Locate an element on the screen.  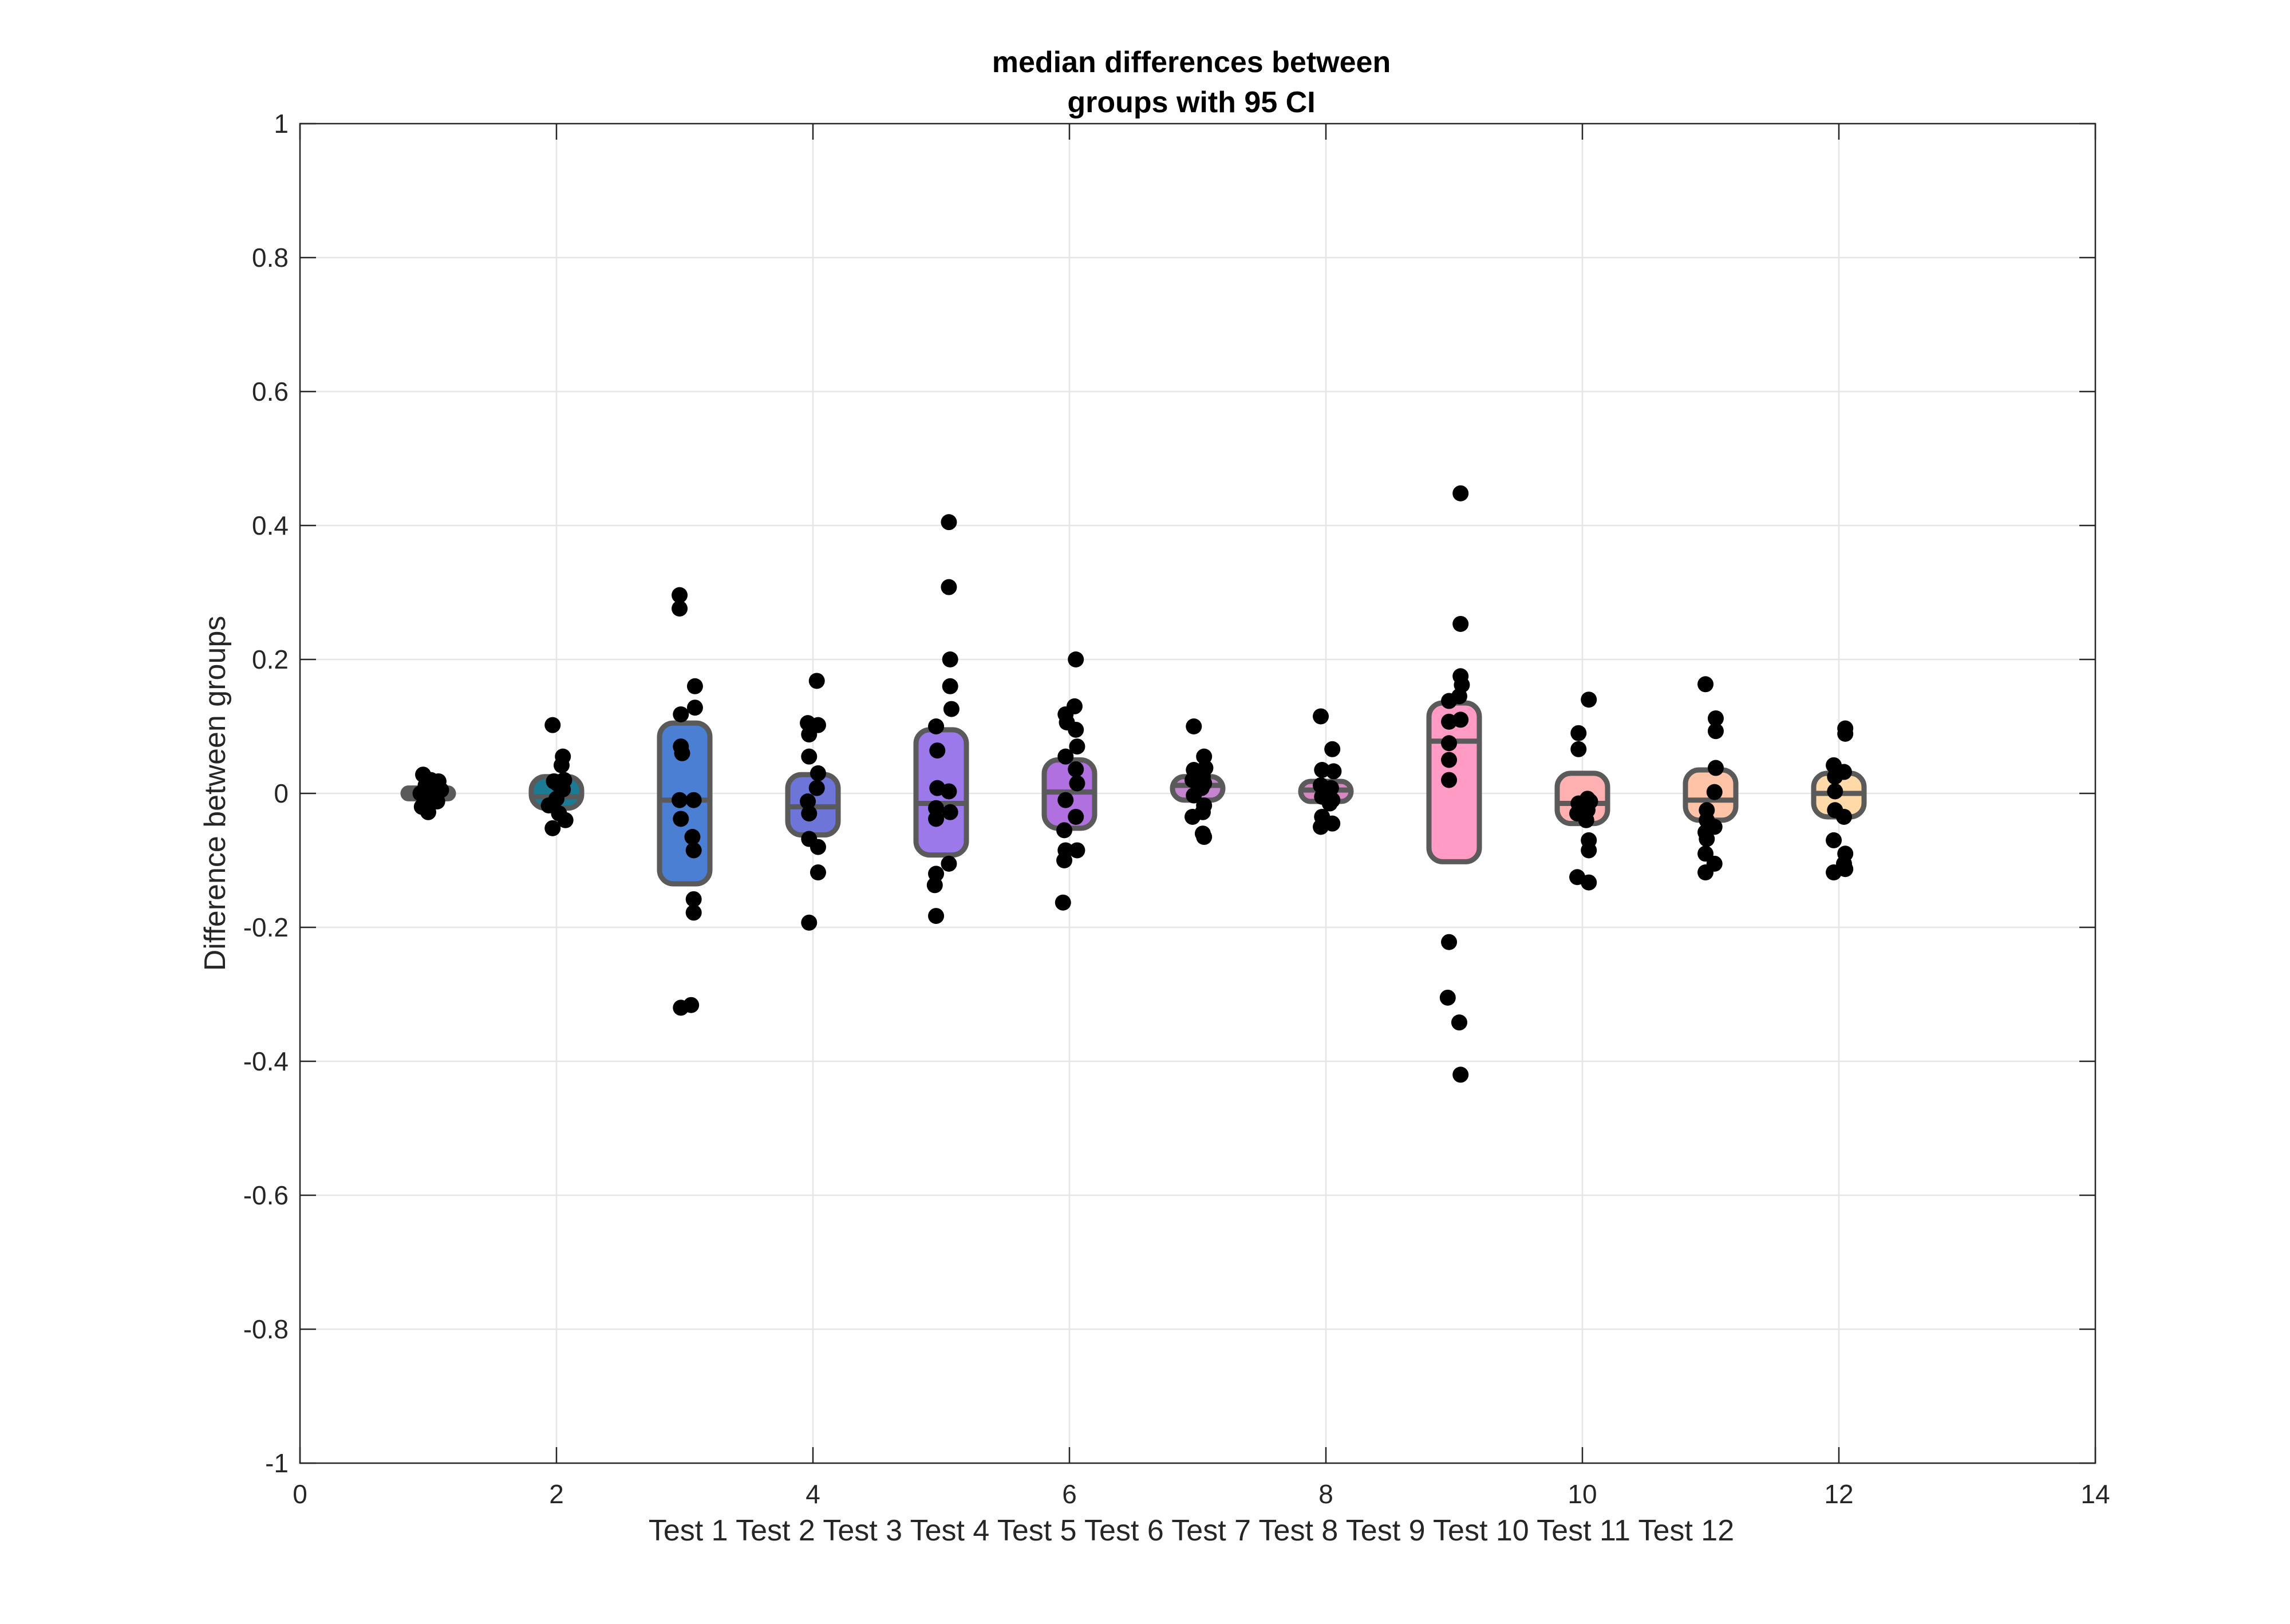
y-tick-label: -0.4 is located at coordinates (266, 1061).